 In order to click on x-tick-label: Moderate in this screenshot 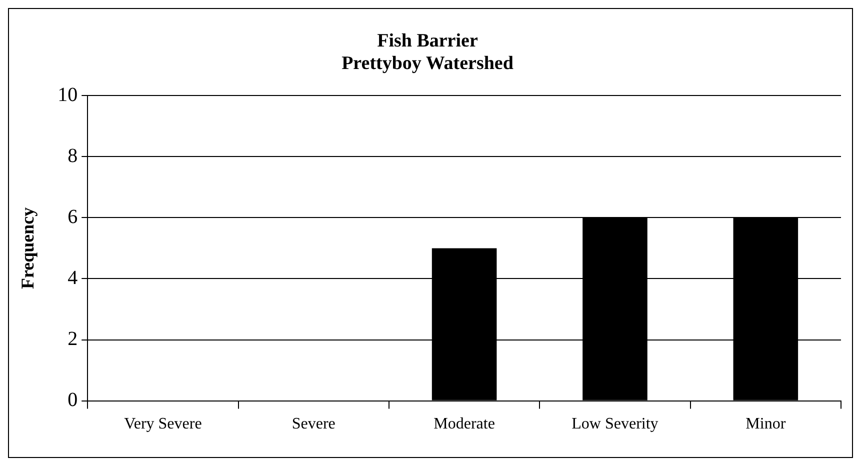, I will do `click(464, 424)`.